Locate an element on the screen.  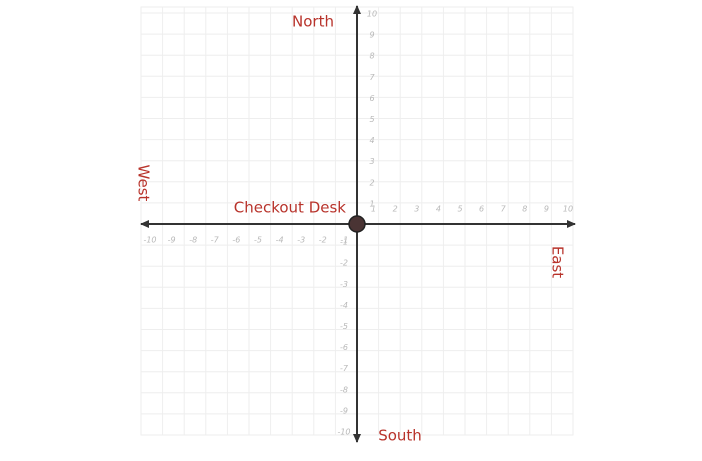
x-tick-label: -6 is located at coordinates (236, 240).